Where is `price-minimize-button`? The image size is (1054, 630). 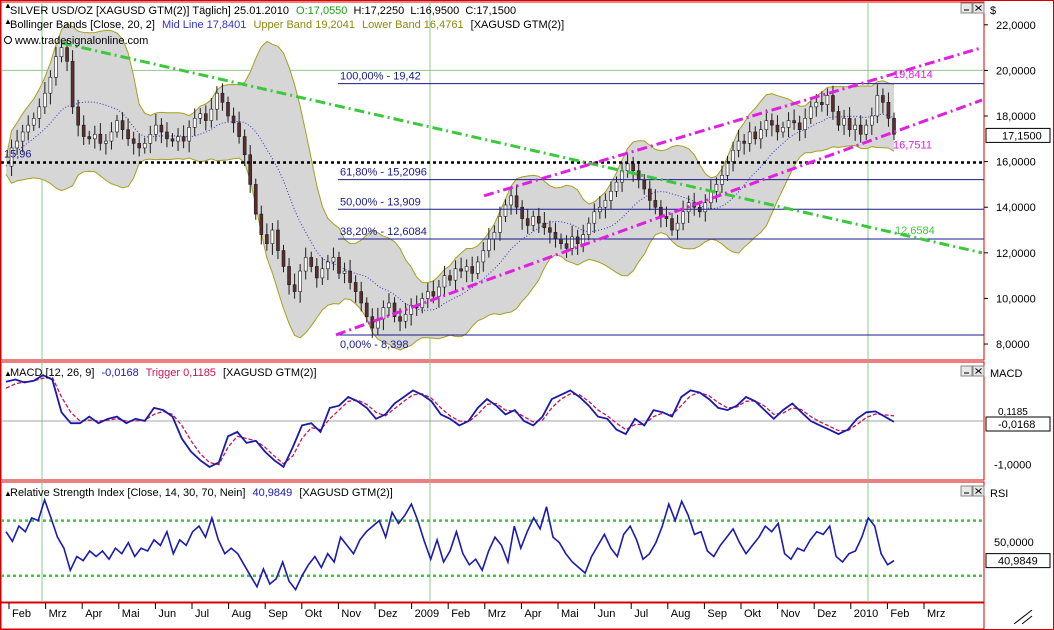
price-minimize-button is located at coordinates (966, 8).